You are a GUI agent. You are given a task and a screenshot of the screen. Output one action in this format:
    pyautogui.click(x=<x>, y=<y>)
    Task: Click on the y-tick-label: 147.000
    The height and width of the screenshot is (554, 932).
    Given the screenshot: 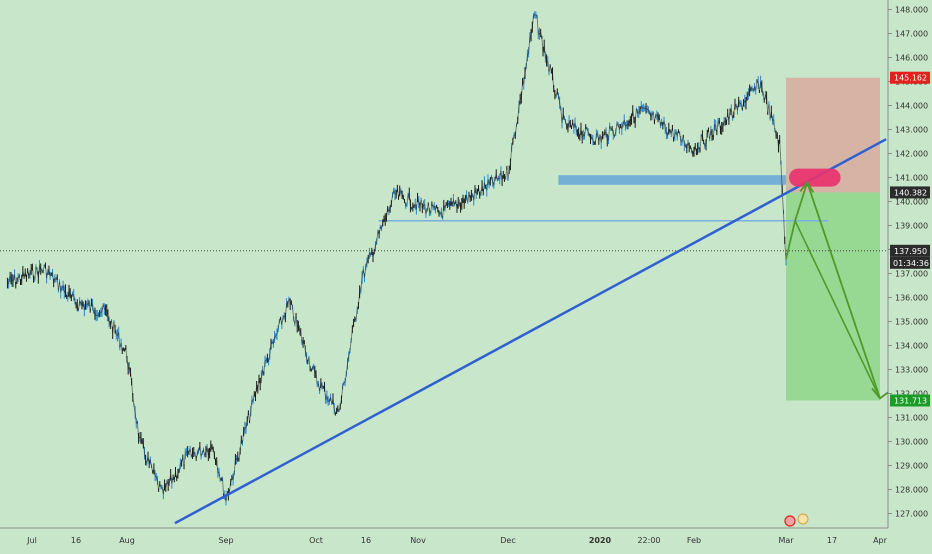 What is the action you would take?
    pyautogui.click(x=911, y=34)
    